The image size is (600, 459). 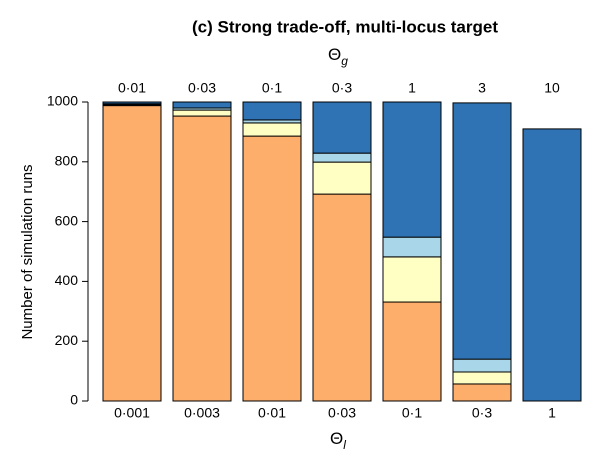 I want to click on y-tick-label: 800, so click(x=67, y=161).